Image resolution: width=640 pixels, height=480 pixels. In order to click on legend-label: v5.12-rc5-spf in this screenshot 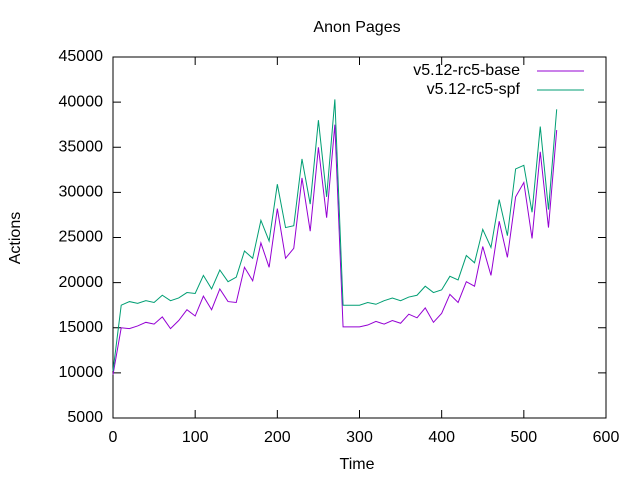, I will do `click(474, 89)`.